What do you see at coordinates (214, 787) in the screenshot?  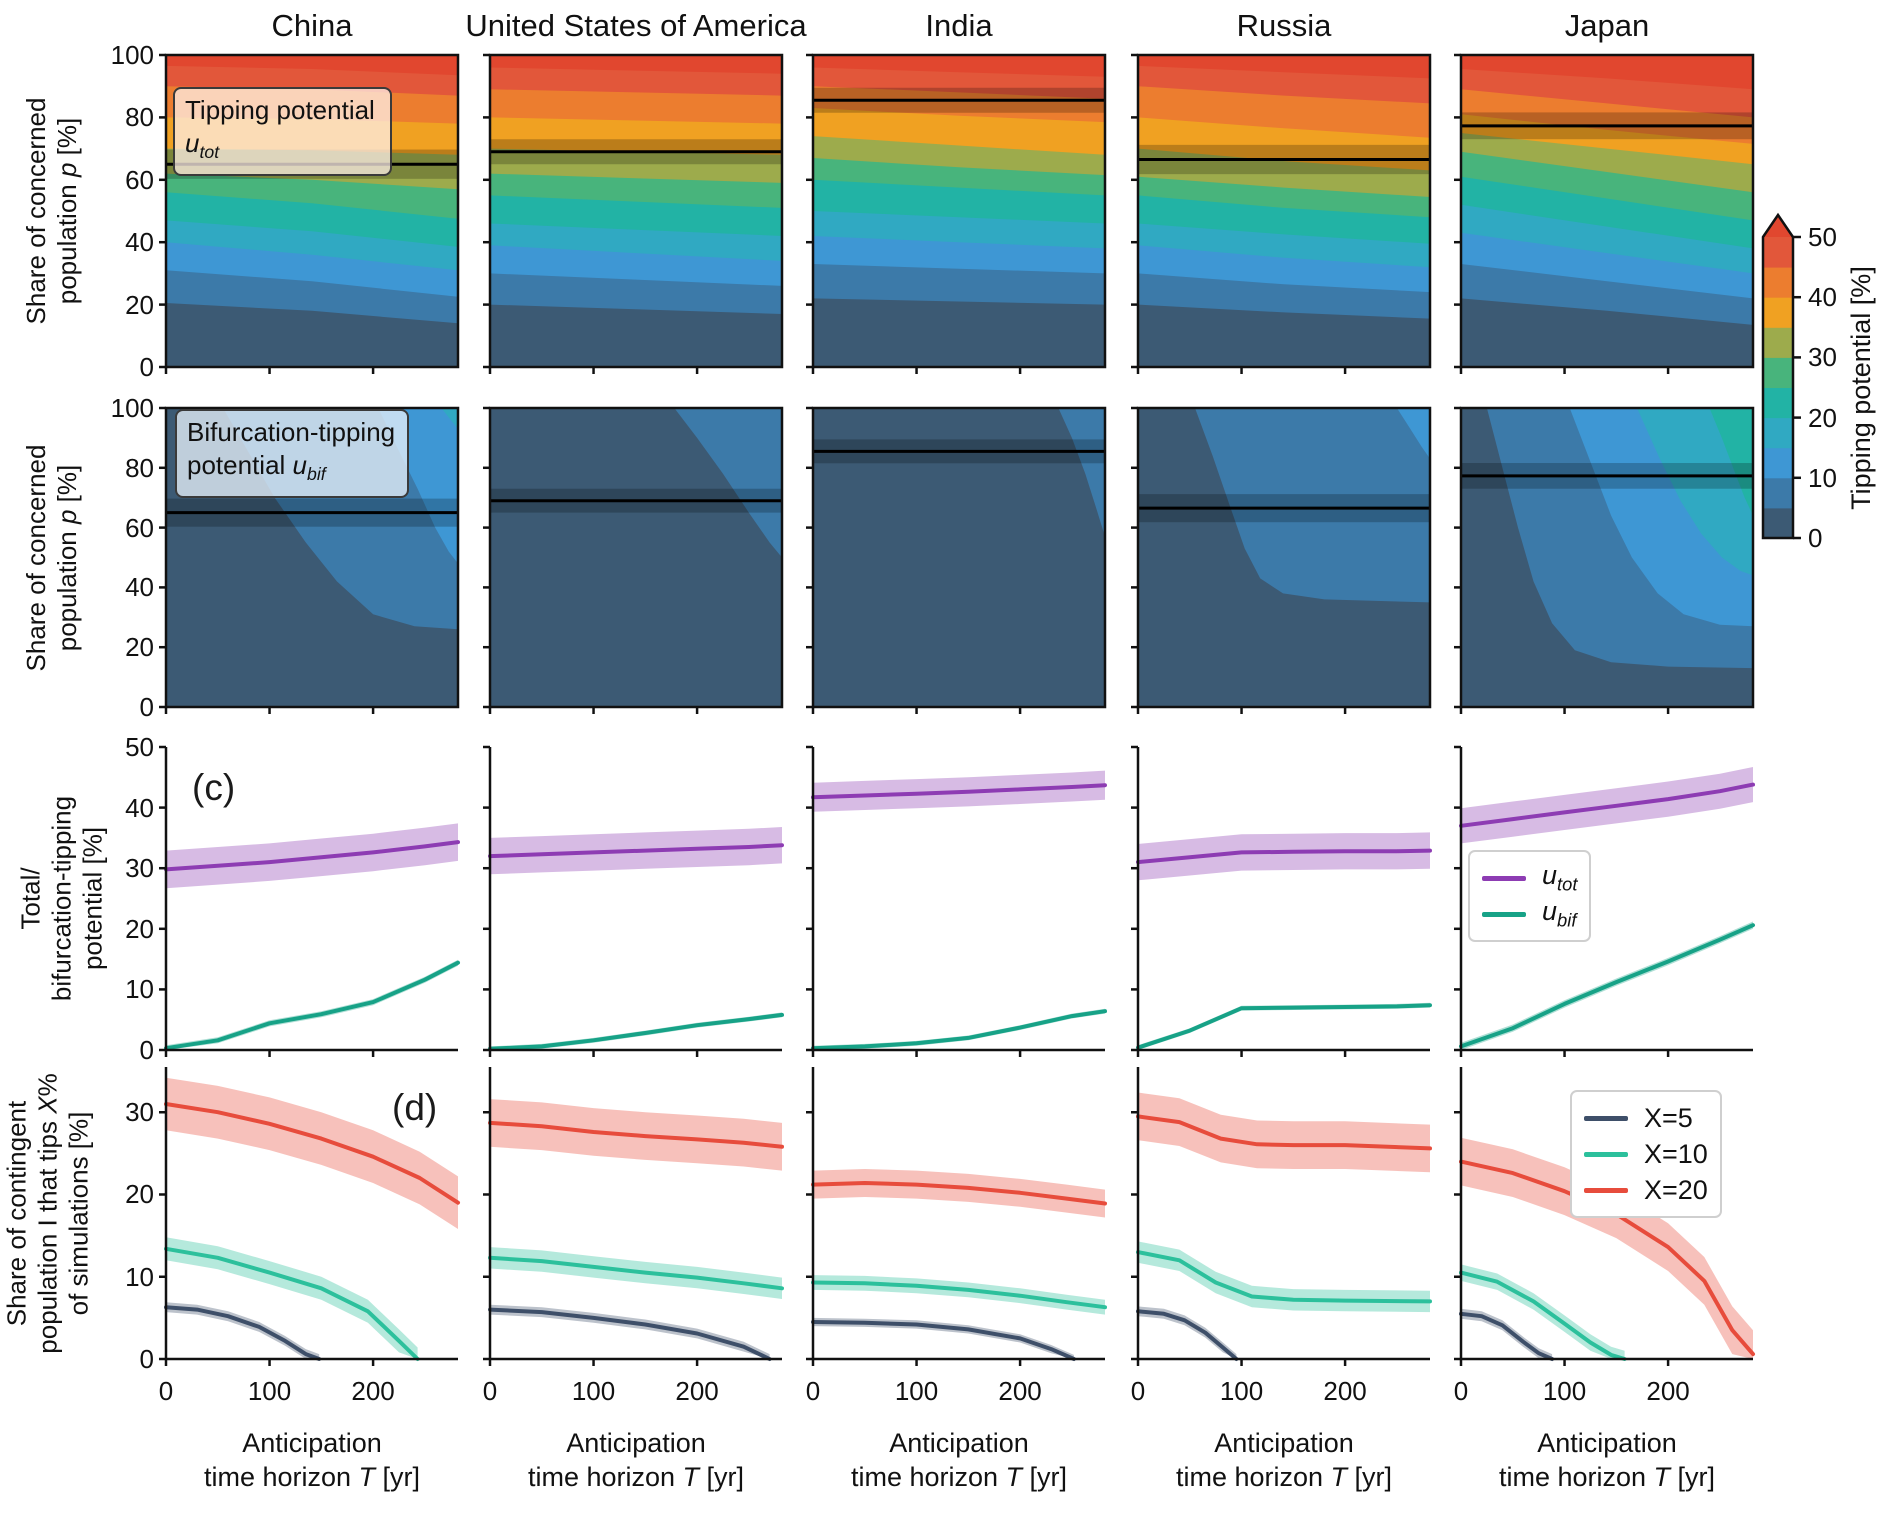 I see `panel-letter-c: (c)` at bounding box center [214, 787].